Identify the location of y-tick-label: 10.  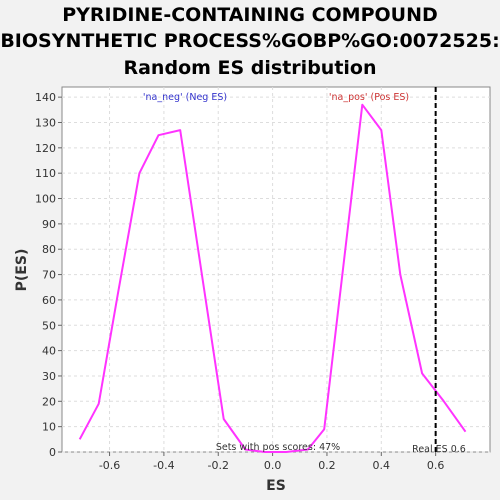
(49, 427).